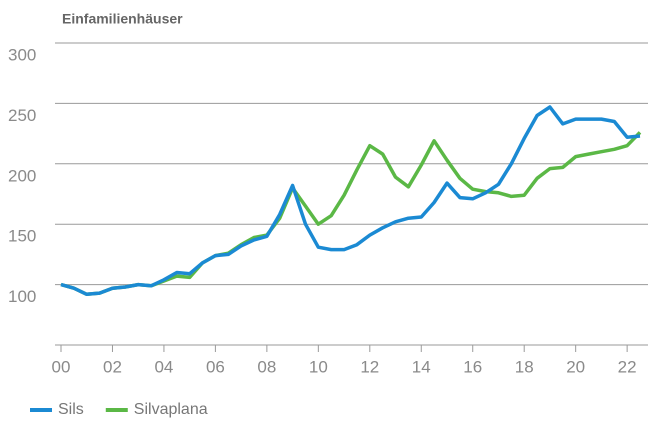 The height and width of the screenshot is (421, 648). Describe the element at coordinates (369, 366) in the screenshot. I see `x-tick-label: 12` at that location.